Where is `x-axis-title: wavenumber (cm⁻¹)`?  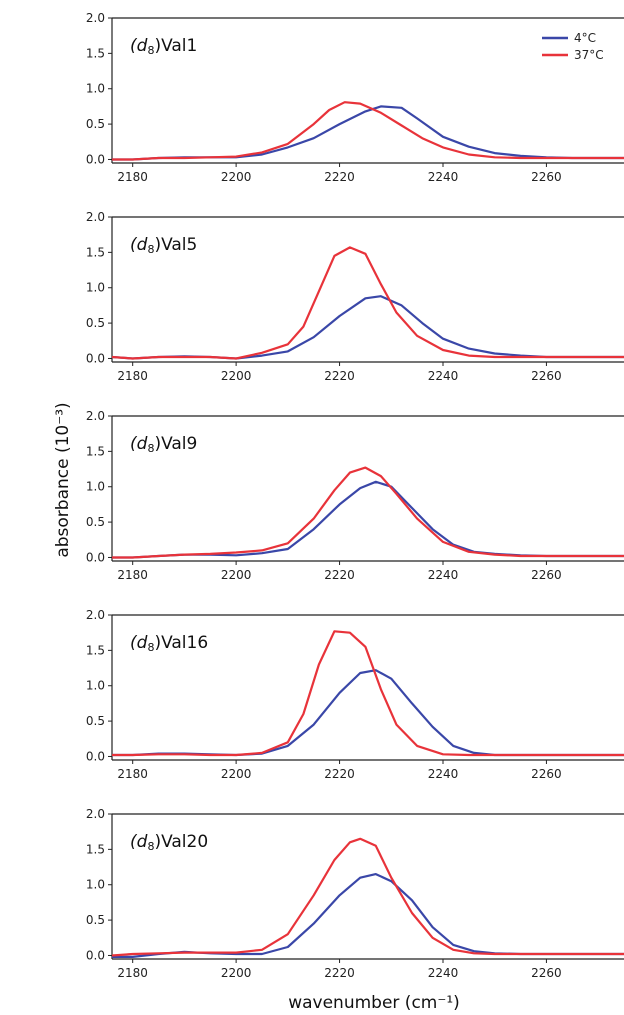
x-axis-title: wavenumber (cm⁻¹) is located at coordinates (374, 1003).